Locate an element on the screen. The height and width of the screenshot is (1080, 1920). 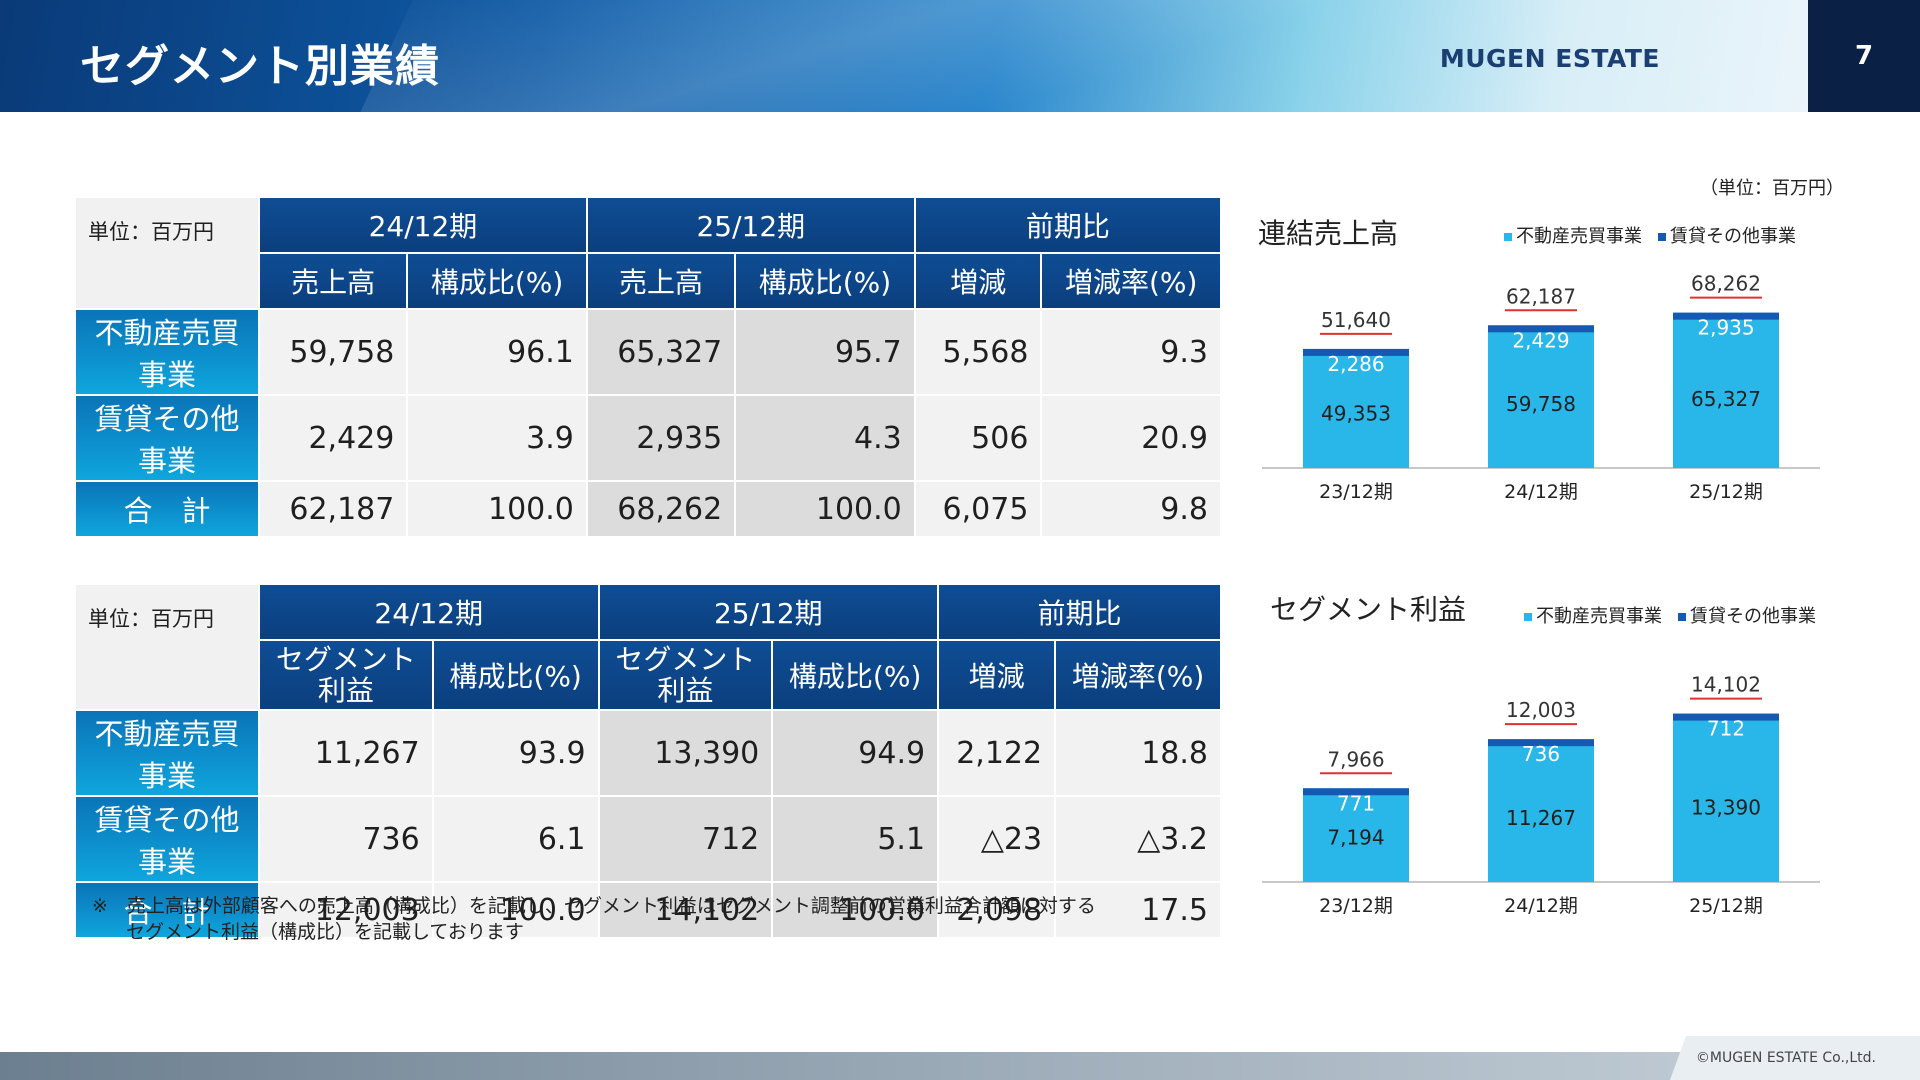
period-header: 24/12期 is located at coordinates (423, 225).